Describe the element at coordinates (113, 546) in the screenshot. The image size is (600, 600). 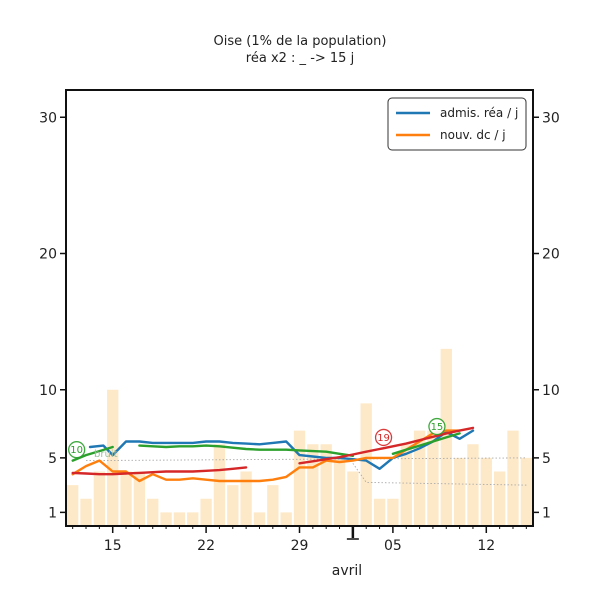
I see `x-tick-label: 15` at that location.